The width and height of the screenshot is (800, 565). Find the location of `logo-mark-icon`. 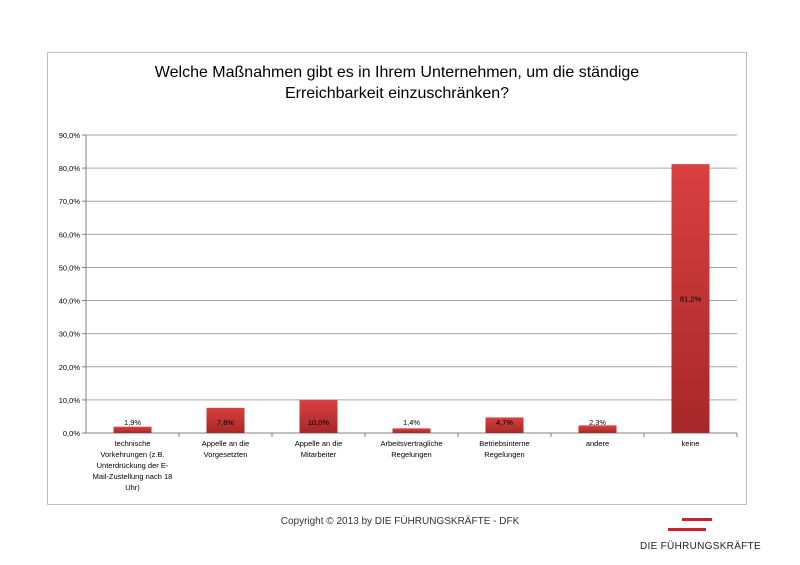

logo-mark-icon is located at coordinates (690, 524).